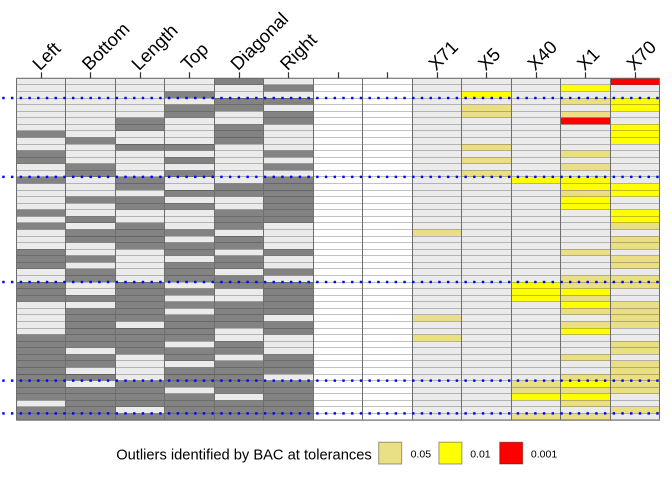 The width and height of the screenshot is (672, 480). Describe the element at coordinates (421, 455) in the screenshot. I see `svg-text: 0.05` at that location.